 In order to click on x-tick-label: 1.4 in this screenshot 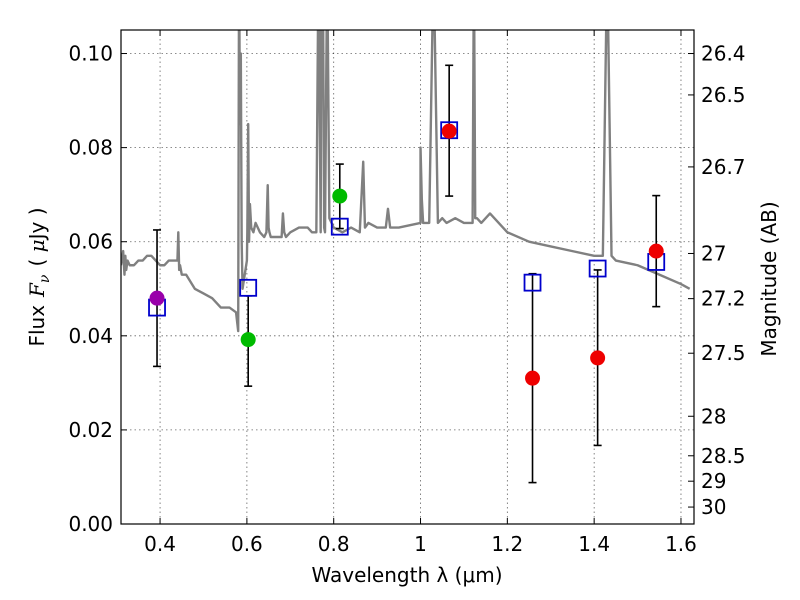, I will do `click(594, 544)`.